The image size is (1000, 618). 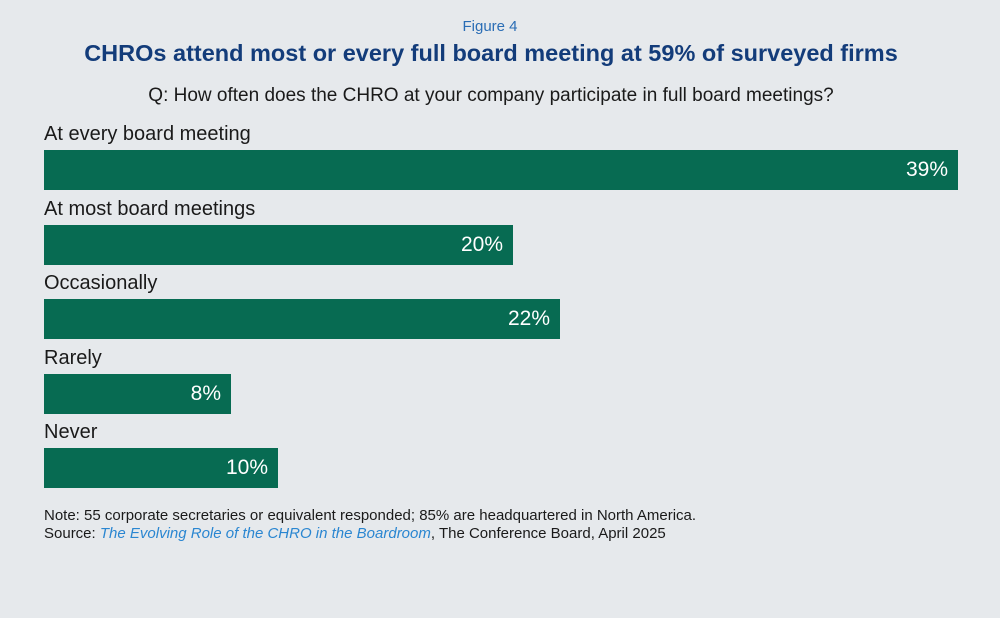 I want to click on bar: 8%, so click(x=137, y=393).